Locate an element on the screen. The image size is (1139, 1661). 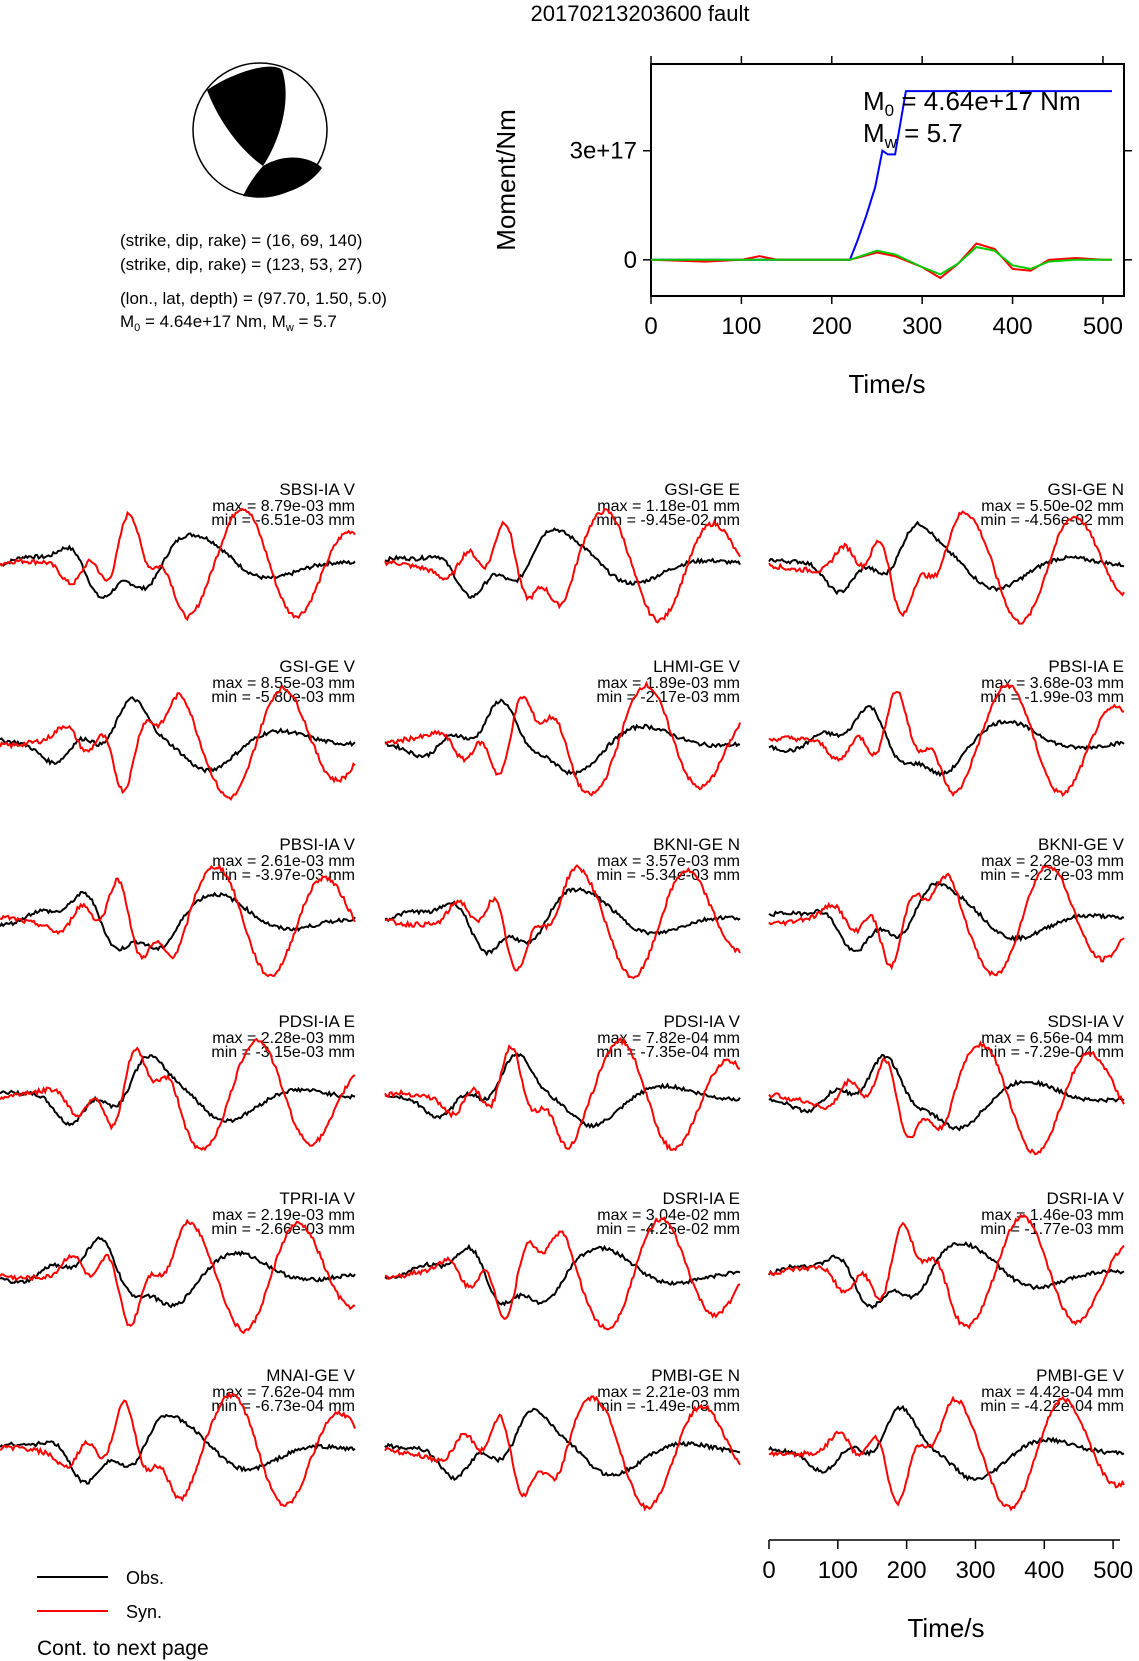
min-amplitude-label: min = -1.99e-03 mm is located at coordinates (1052, 697).